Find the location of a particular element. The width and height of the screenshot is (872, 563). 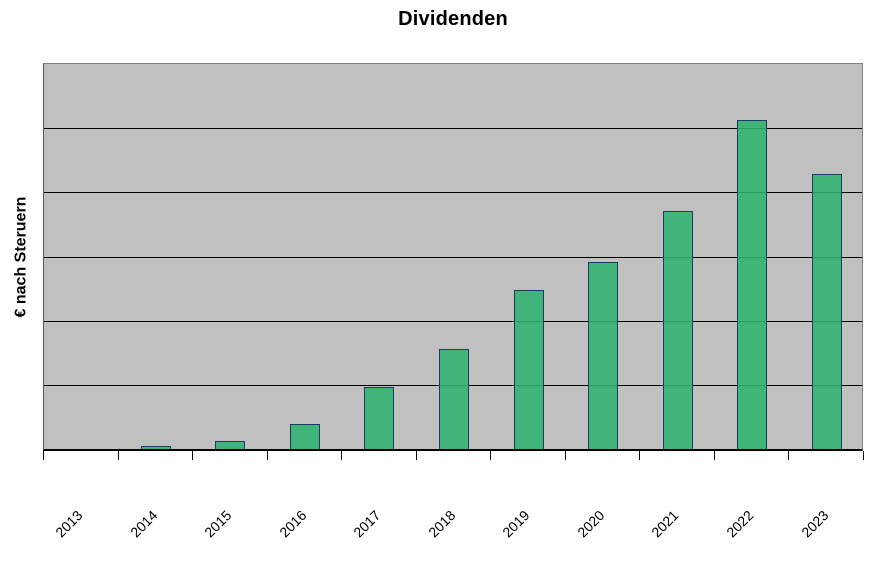

x-axis-label-2017: 2017 is located at coordinates (367, 524).